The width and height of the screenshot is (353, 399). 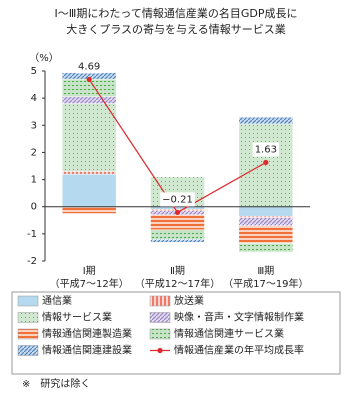 What do you see at coordinates (44, 58) in the screenshot?
I see `y-unit: （%）` at bounding box center [44, 58].